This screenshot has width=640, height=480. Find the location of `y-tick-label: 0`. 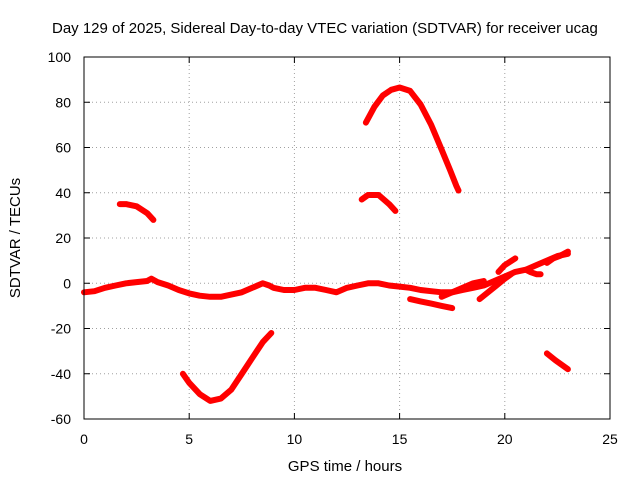

y-tick-label: 0 is located at coordinates (67, 283).